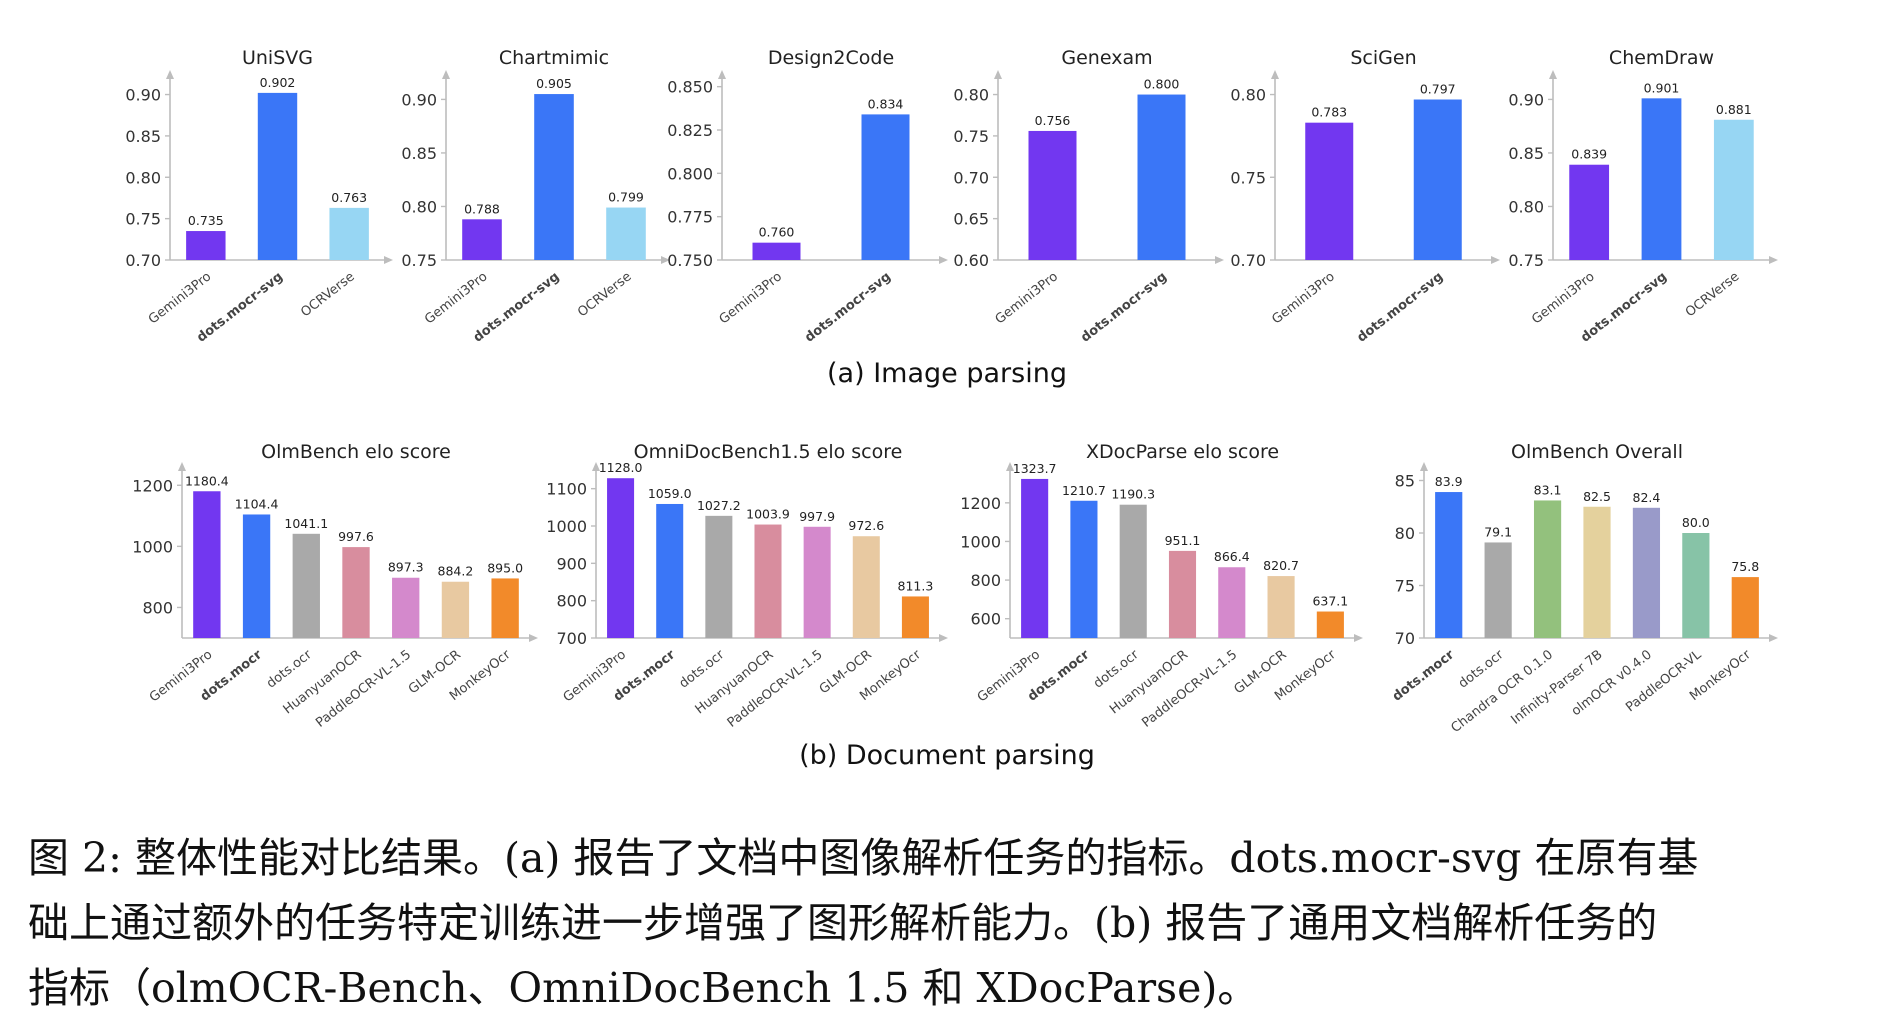  What do you see at coordinates (456, 571) in the screenshot?
I see `bar-value-label: 884.2` at bounding box center [456, 571].